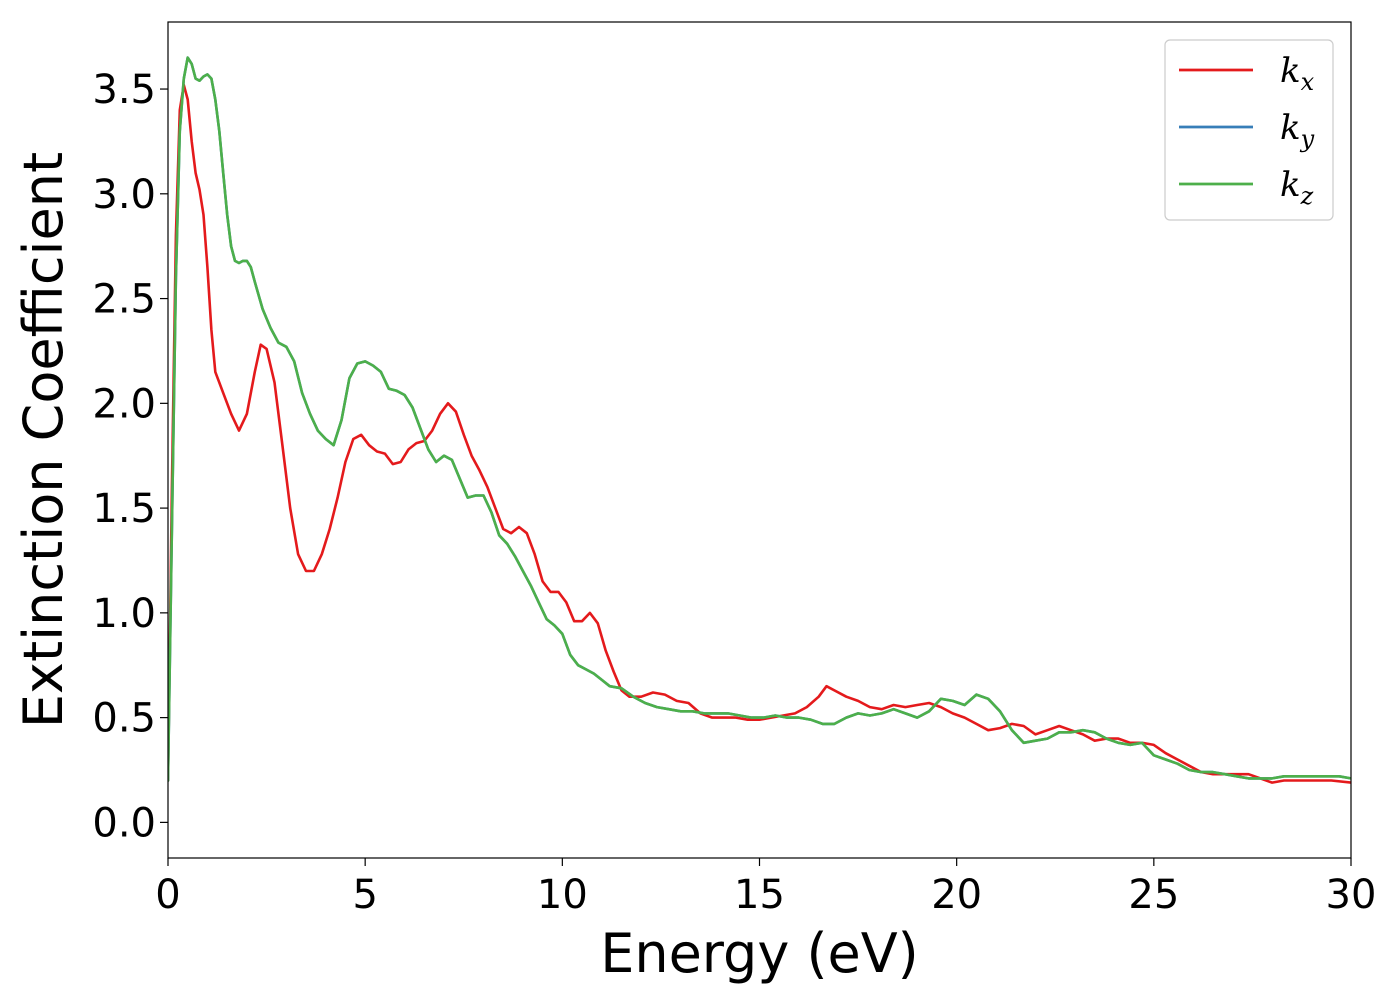 This screenshot has width=1400, height=1000. What do you see at coordinates (759, 895) in the screenshot?
I see `x-tick-label: 15` at bounding box center [759, 895].